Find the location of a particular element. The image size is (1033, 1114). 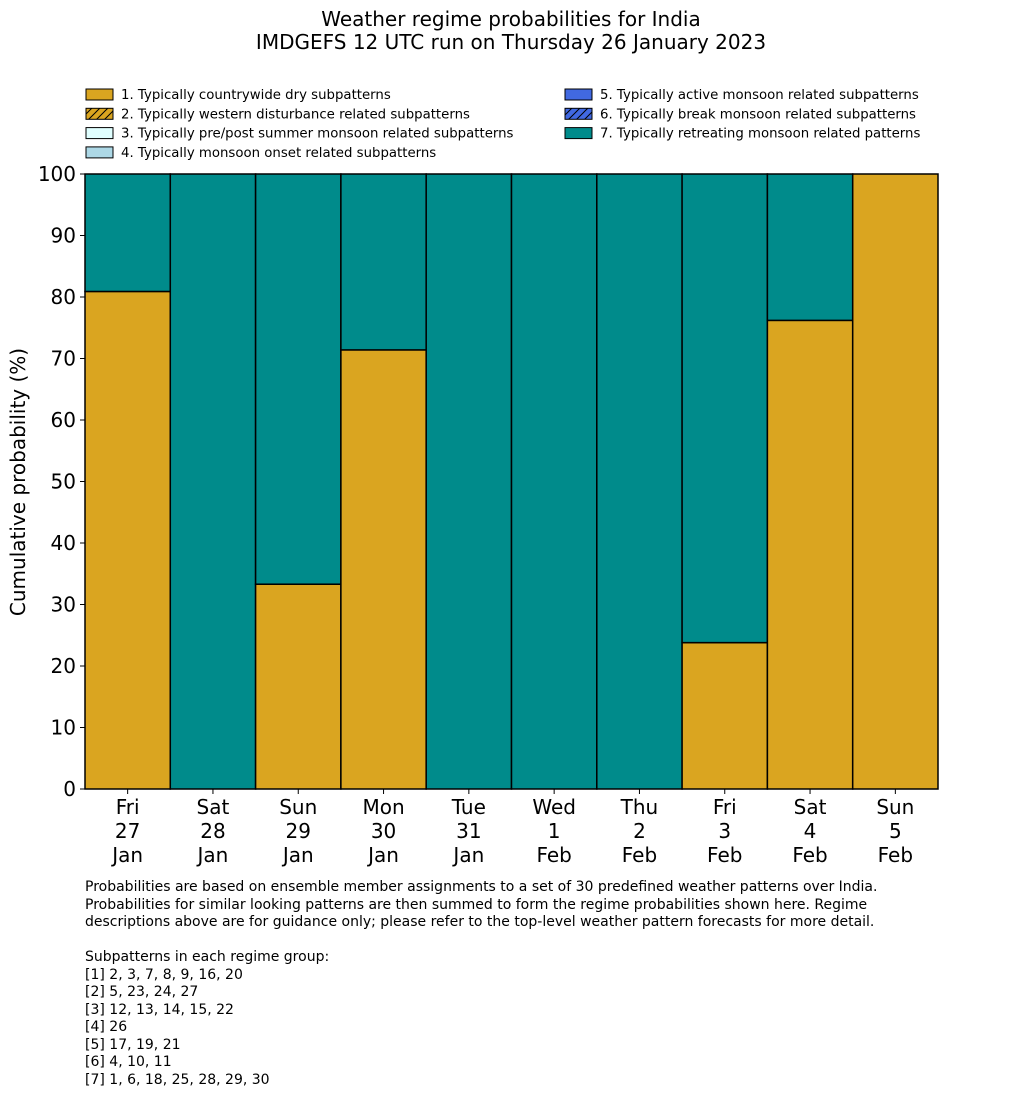

x-tick-label: 28 is located at coordinates (212, 831).